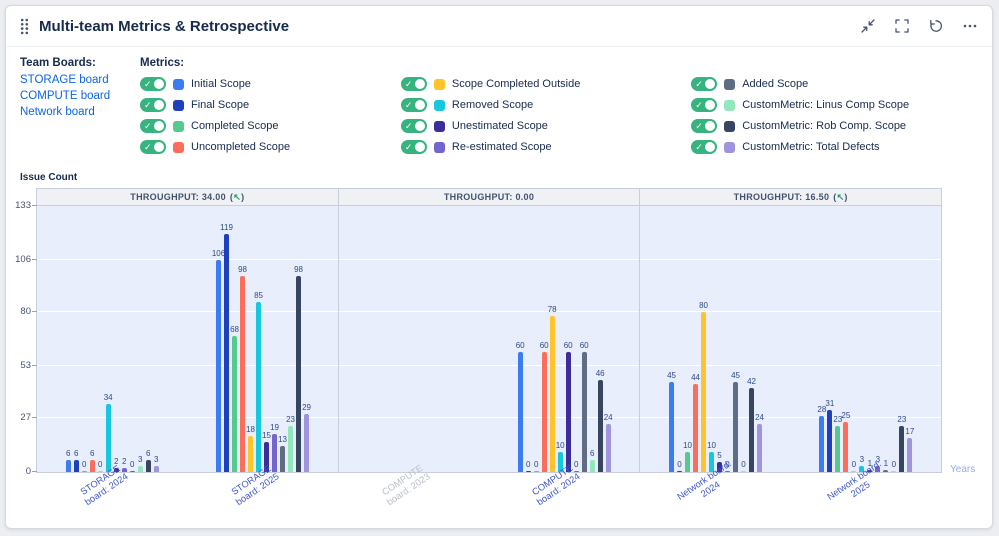 This screenshot has height=536, width=999. Describe the element at coordinates (153, 105) in the screenshot. I see `metric-toggle-final-scope: ✓` at that location.